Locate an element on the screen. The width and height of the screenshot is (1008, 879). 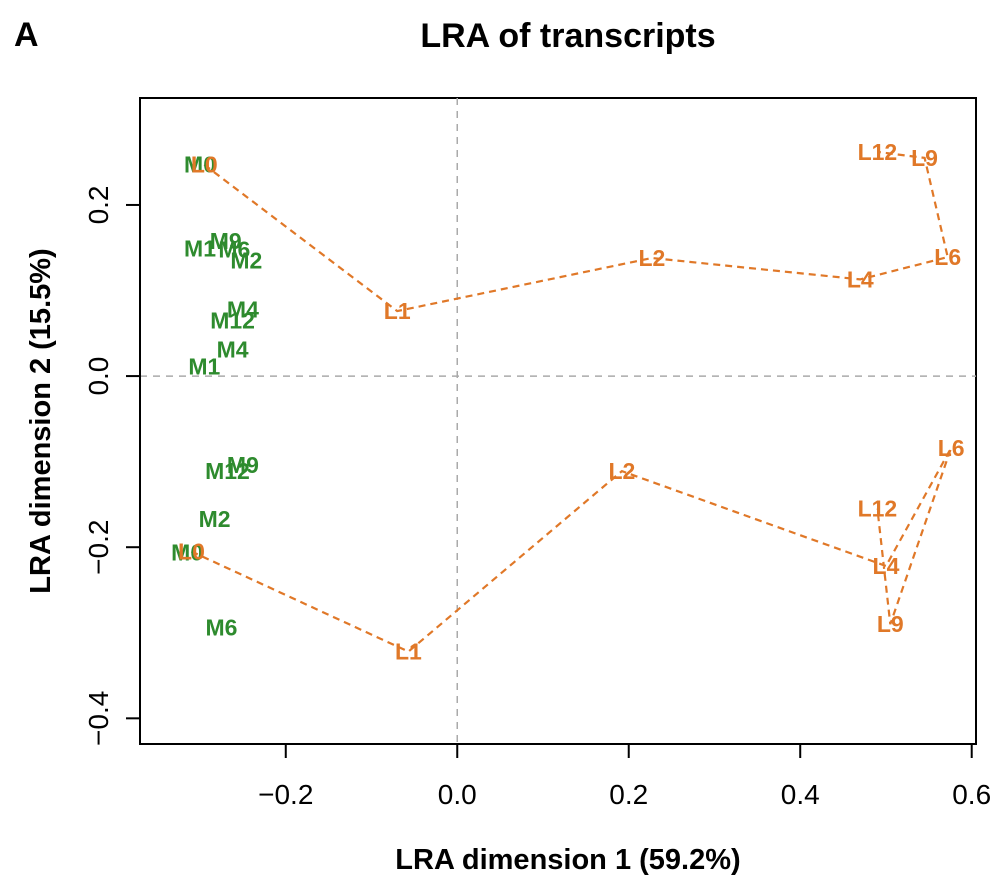
panel-letter: A is located at coordinates (26, 35).